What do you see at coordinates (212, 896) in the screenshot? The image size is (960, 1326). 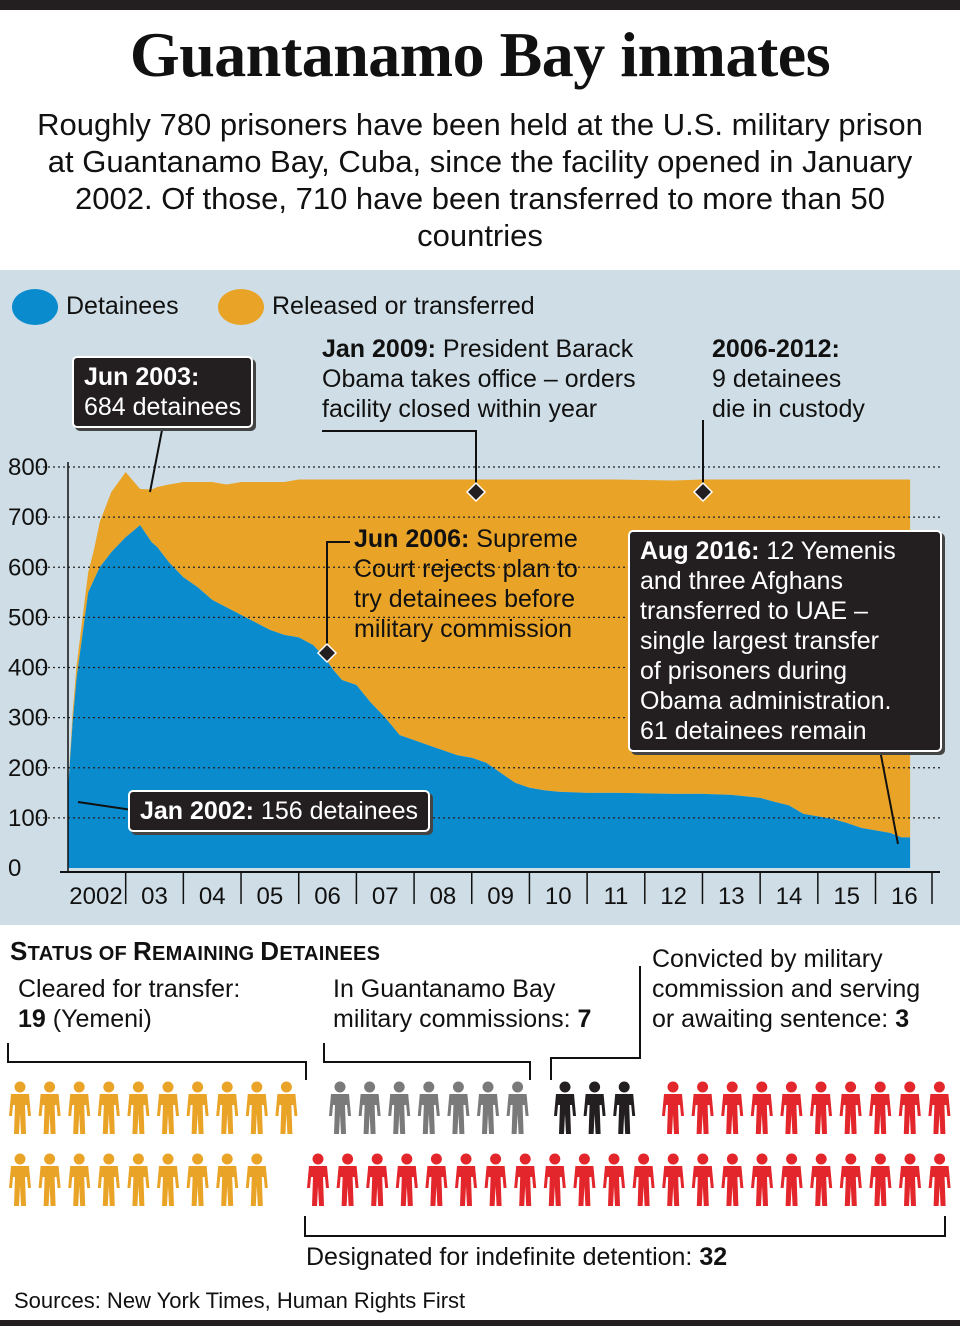 I see `x-tick-label: 04` at bounding box center [212, 896].